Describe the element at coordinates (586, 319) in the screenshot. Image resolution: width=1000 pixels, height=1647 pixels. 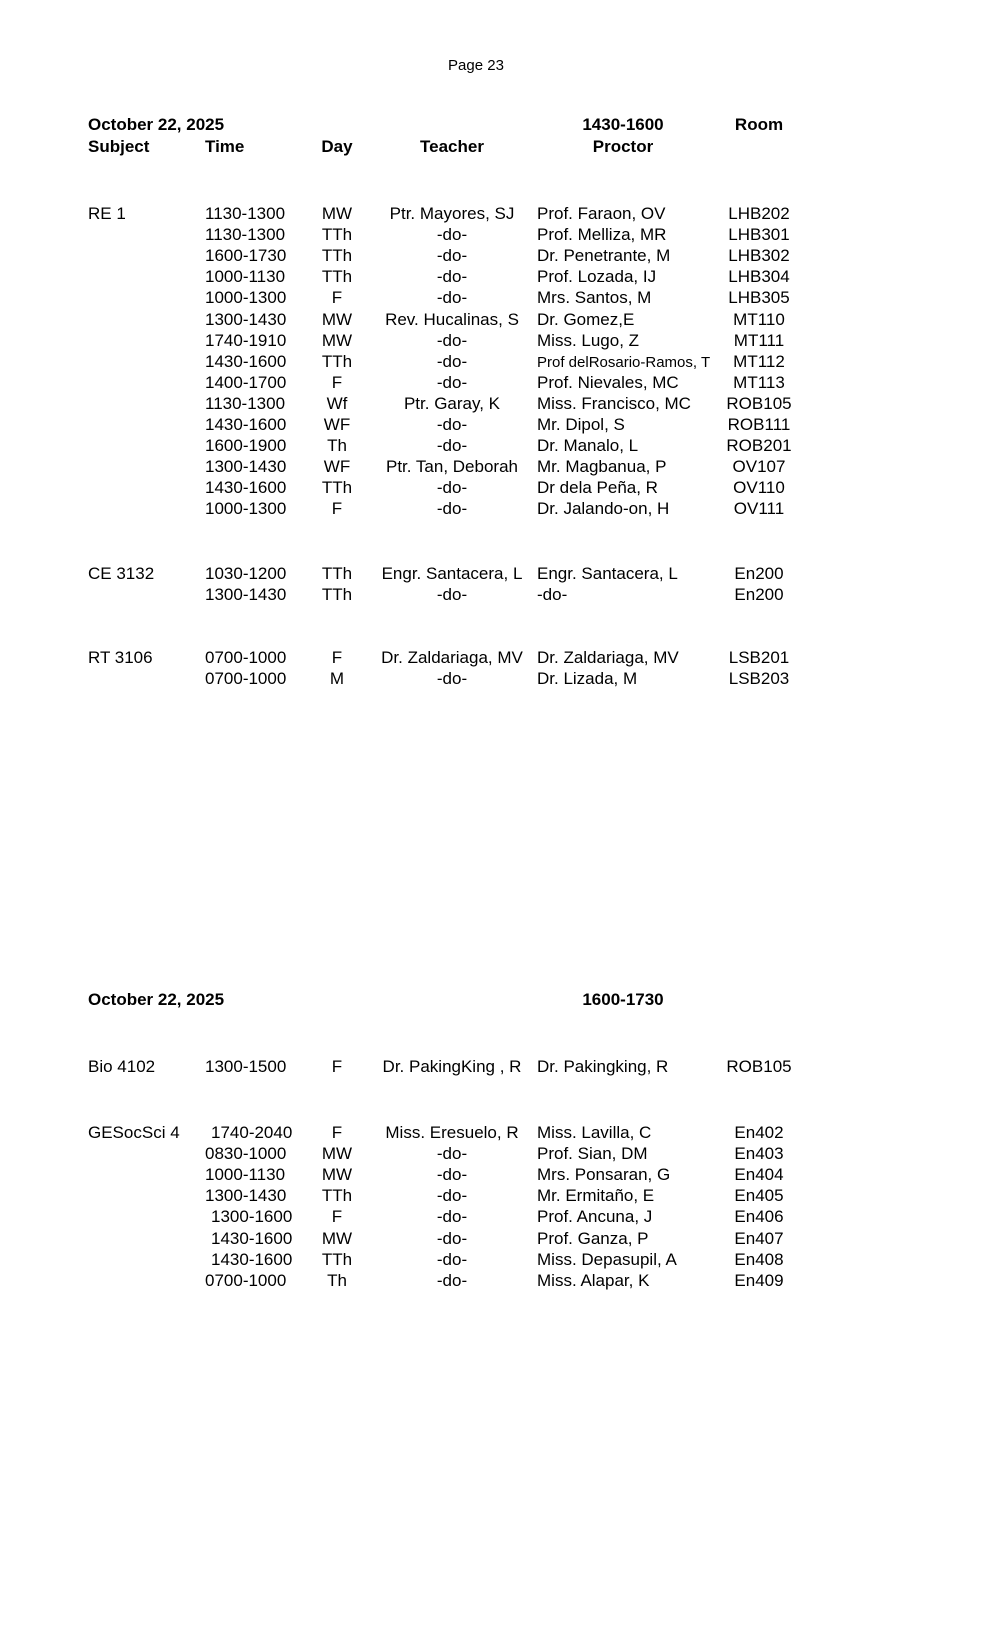
I see `row-proctor: Dr. Gomez,E` at that location.